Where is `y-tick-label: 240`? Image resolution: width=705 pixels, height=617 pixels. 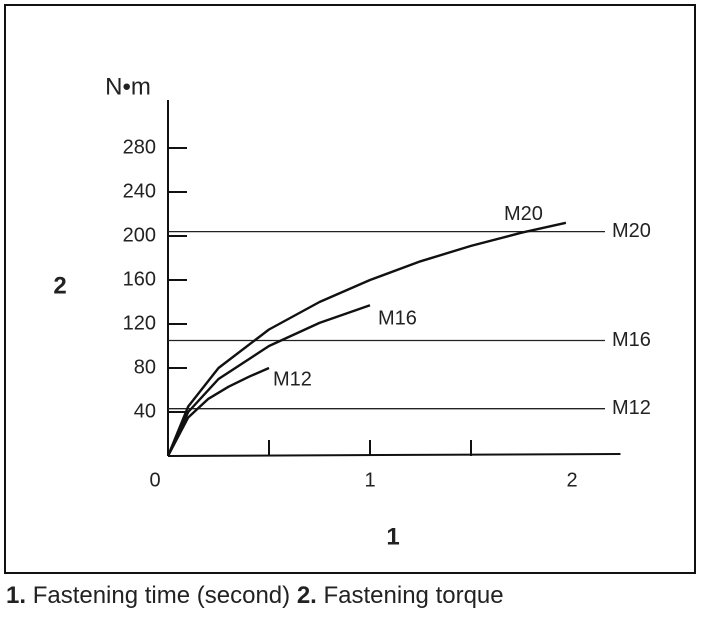 y-tick-label: 240 is located at coordinates (139, 191).